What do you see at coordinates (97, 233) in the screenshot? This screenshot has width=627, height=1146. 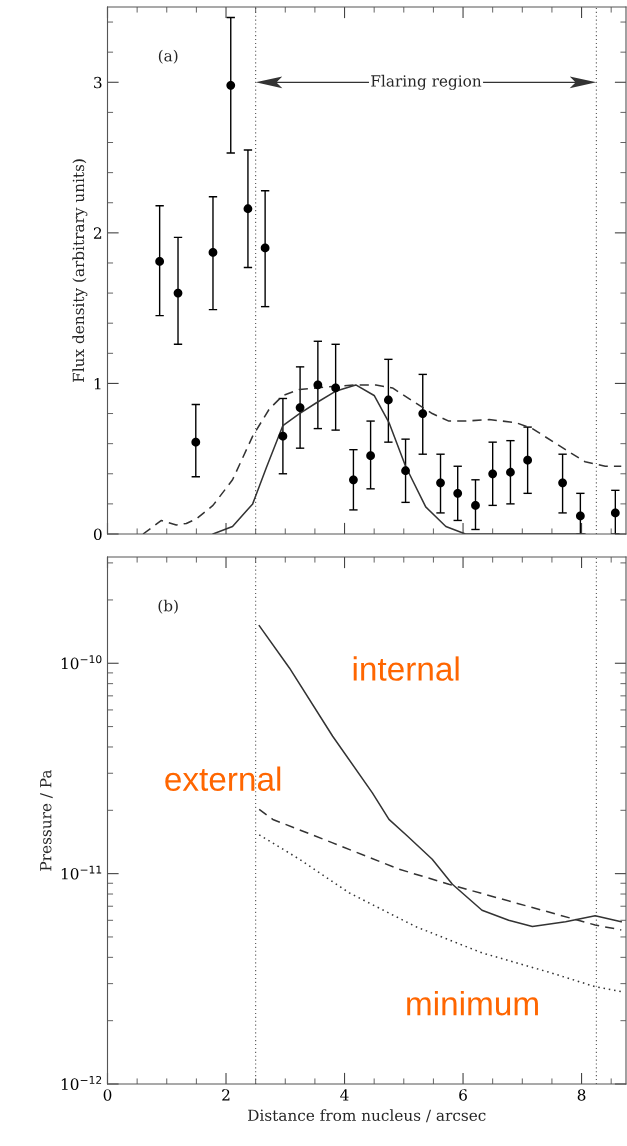 I see `y-tick-label: 2` at bounding box center [97, 233].